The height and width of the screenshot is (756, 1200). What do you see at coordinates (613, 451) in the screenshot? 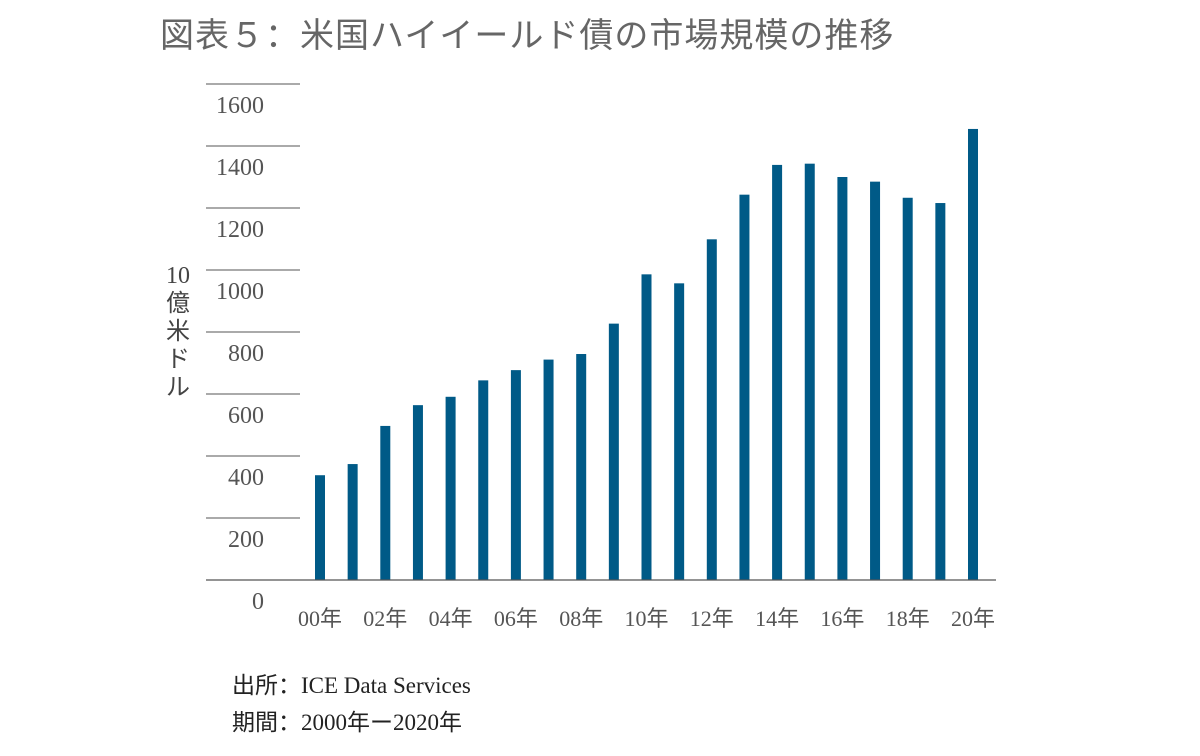
I see `bar-09年` at bounding box center [613, 451].